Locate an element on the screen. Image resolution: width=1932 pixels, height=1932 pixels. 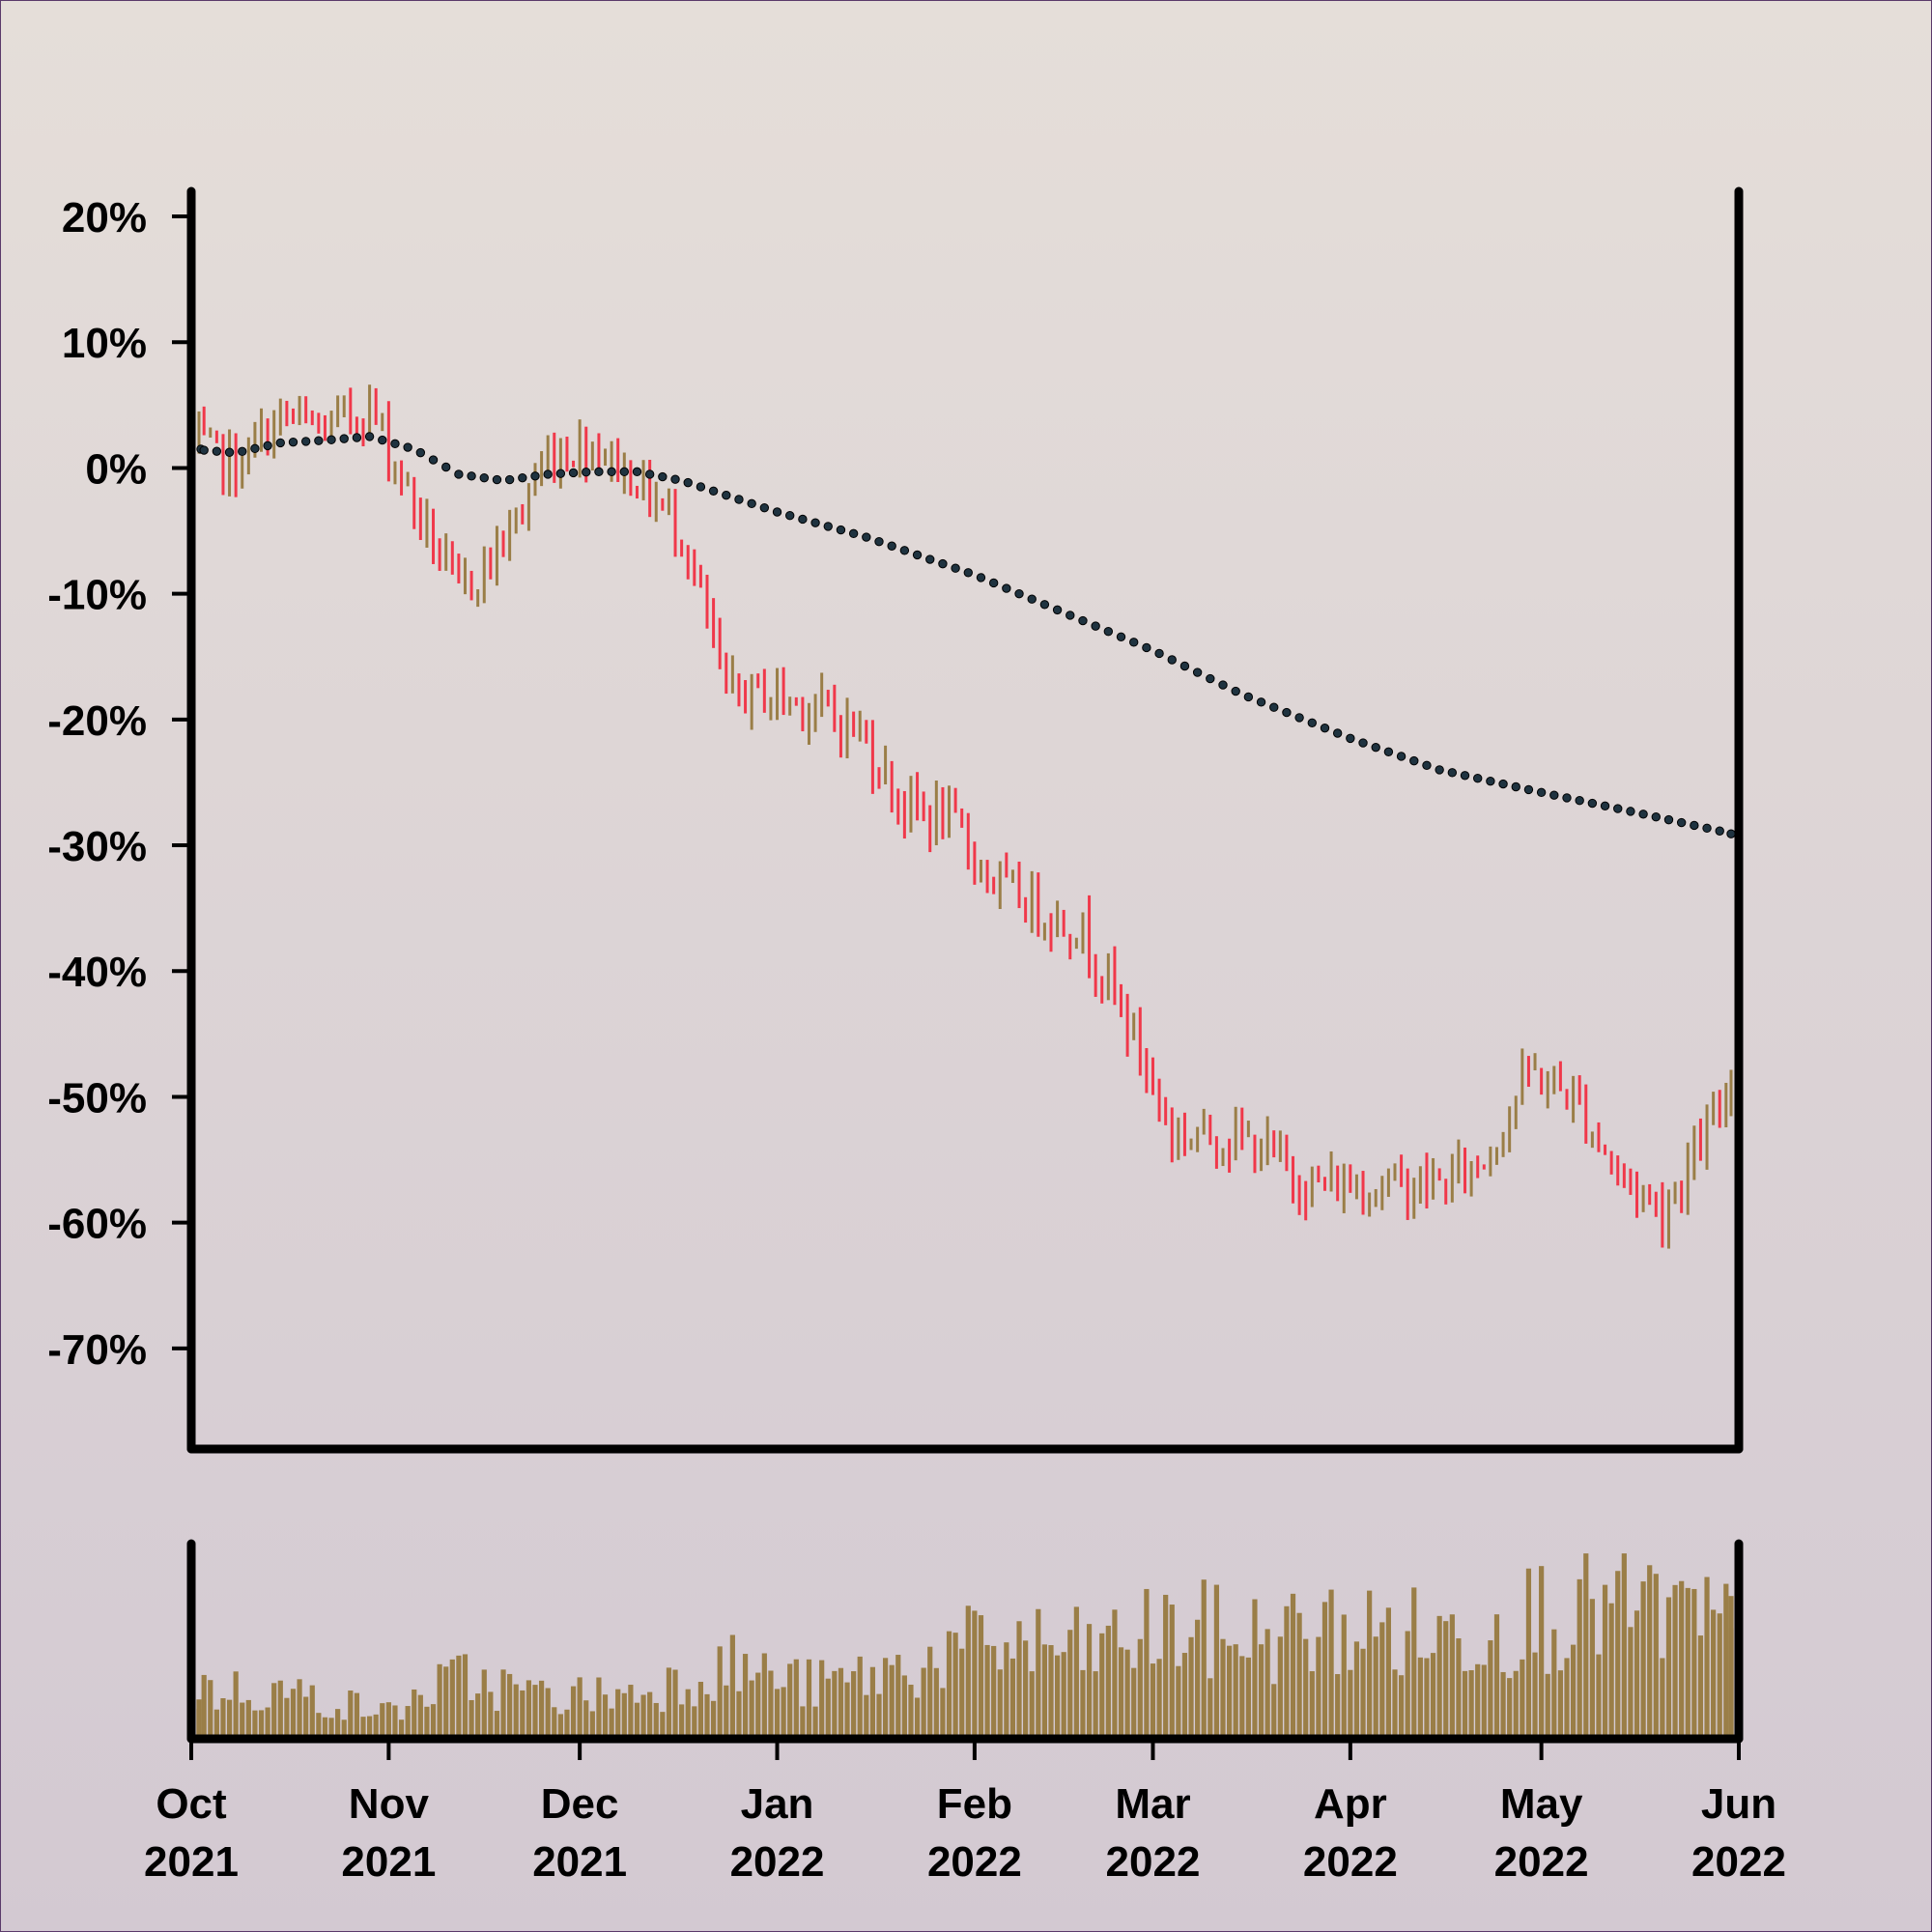
volume-bars is located at coordinates (965, 1646).